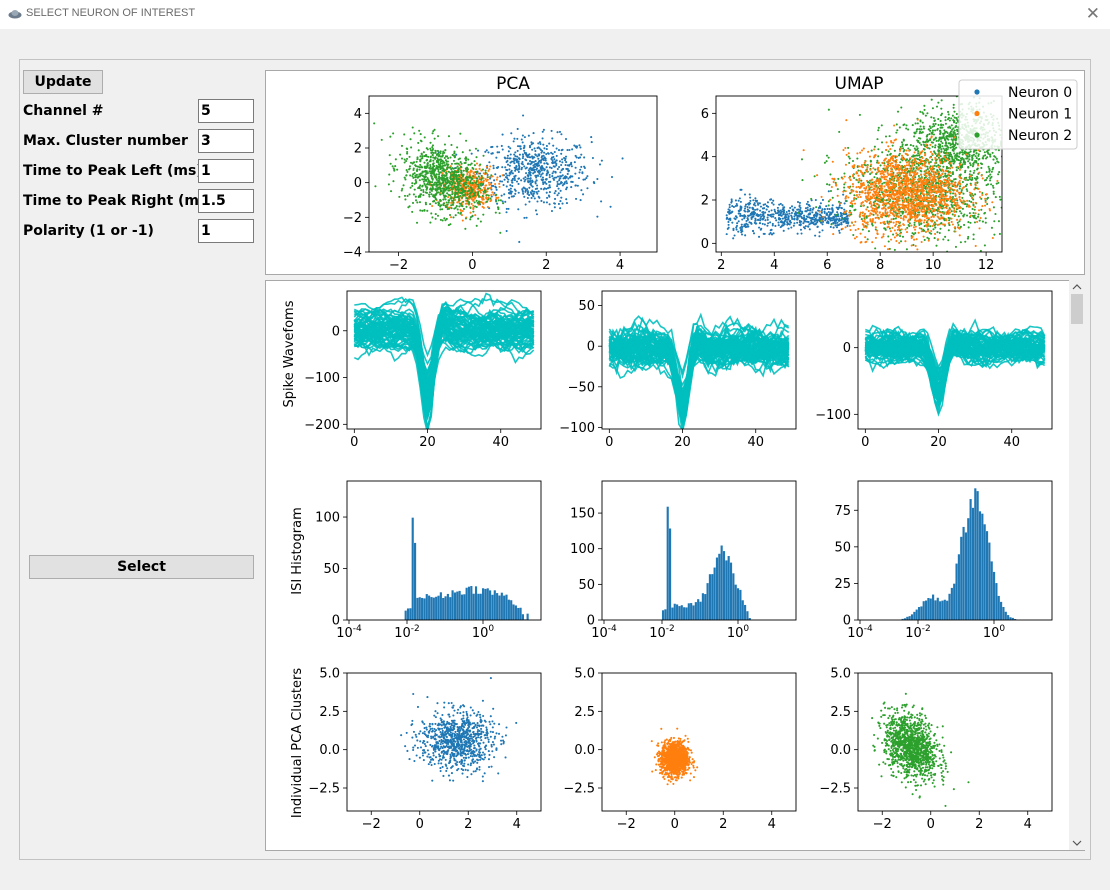  Describe the element at coordinates (141, 567) in the screenshot. I see `select-button: Select` at that location.